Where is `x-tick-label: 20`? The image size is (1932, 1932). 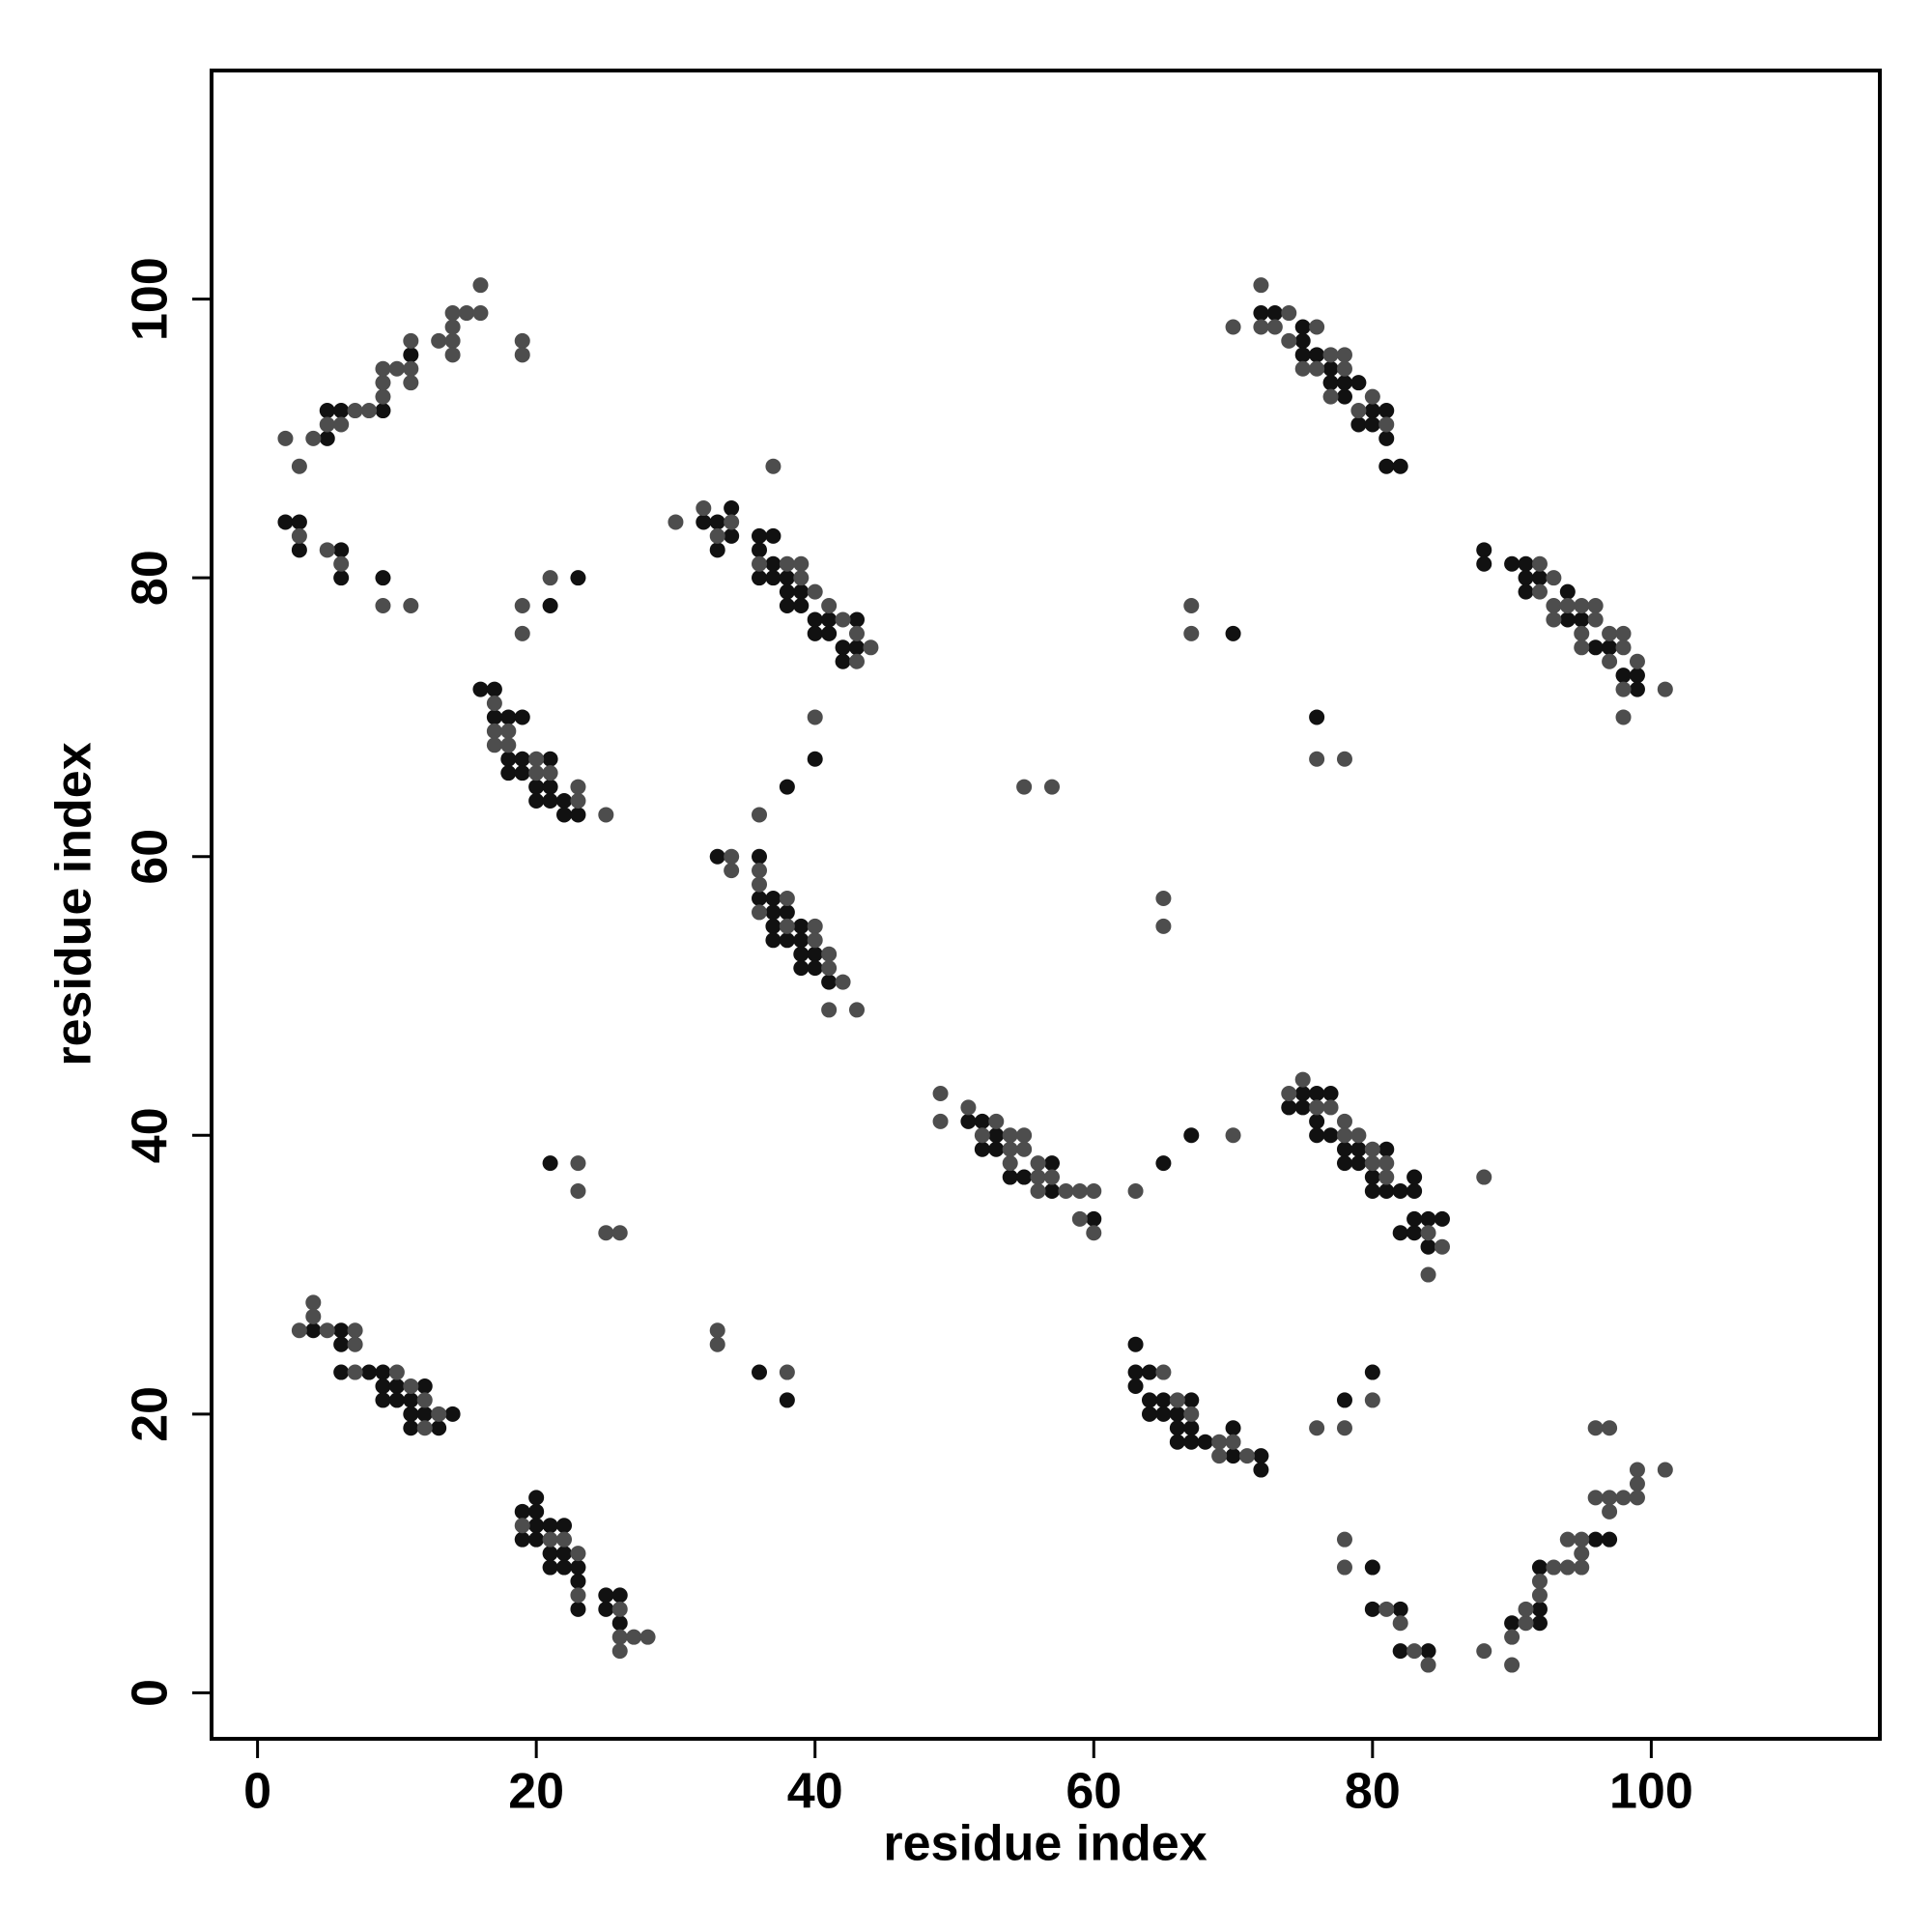
x-tick-label: 20 is located at coordinates (536, 1792).